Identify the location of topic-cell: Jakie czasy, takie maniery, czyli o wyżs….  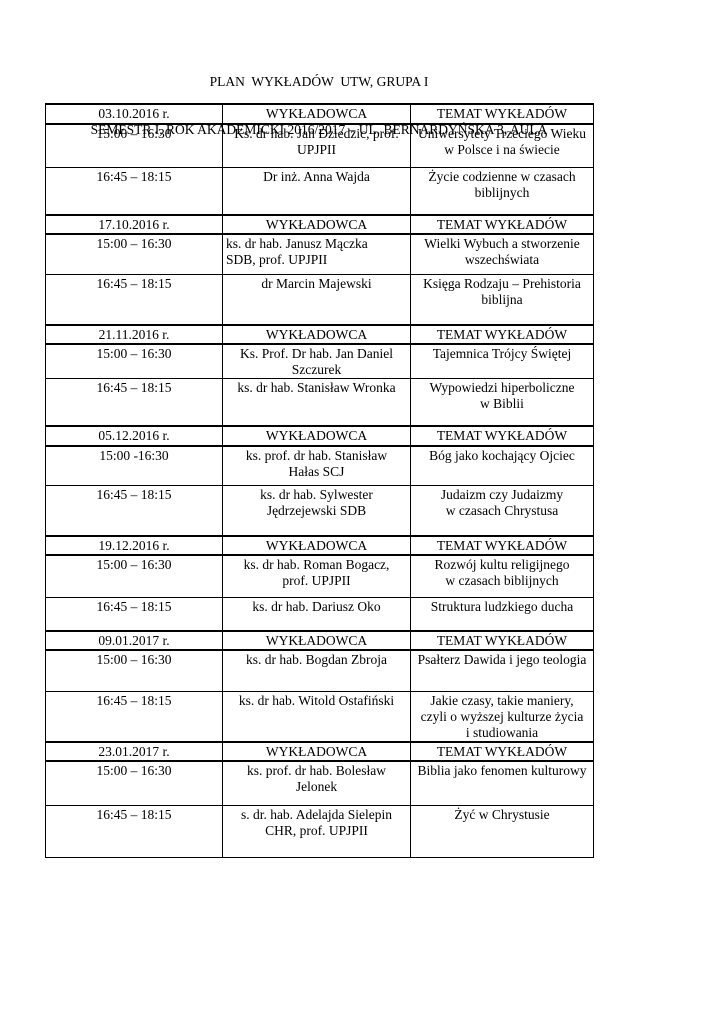
(502, 717).